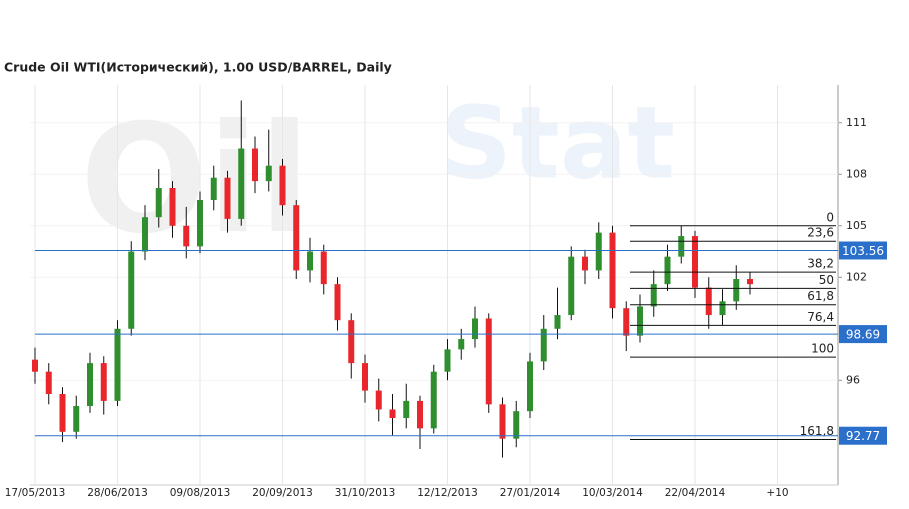 This screenshot has height=509, width=909. What do you see at coordinates (856, 276) in the screenshot?
I see `y-tick-label: 102` at bounding box center [856, 276].